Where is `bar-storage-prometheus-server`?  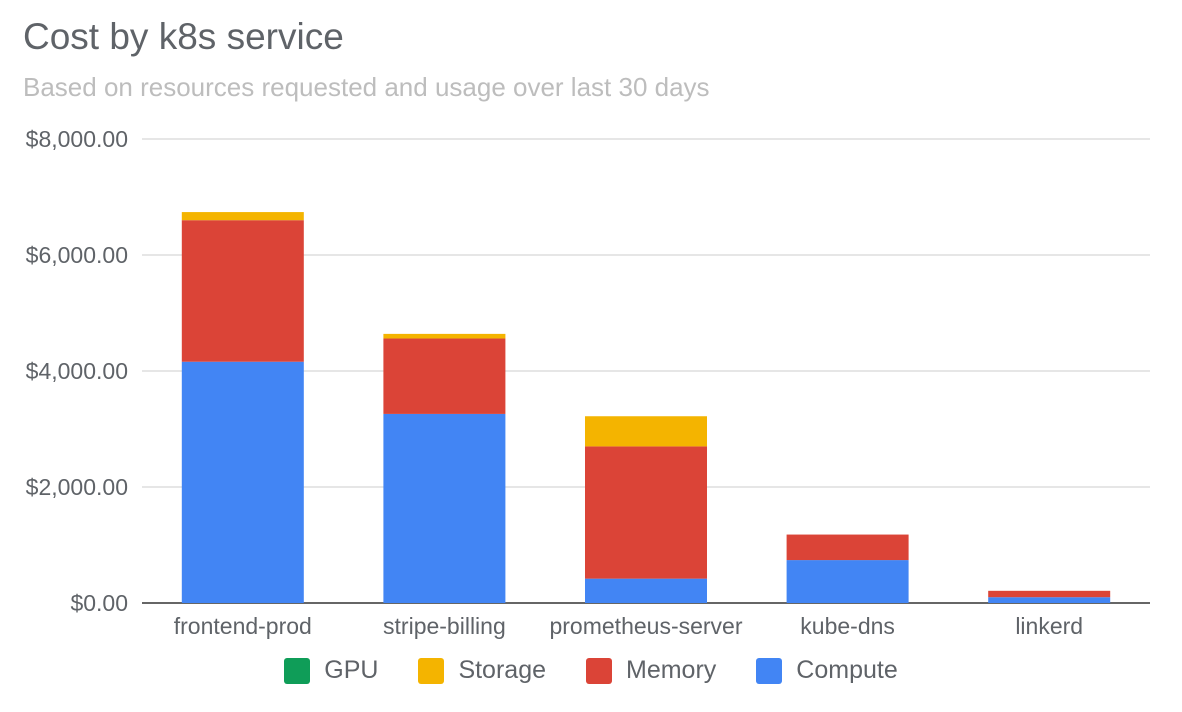
bar-storage-prometheus-server is located at coordinates (646, 431).